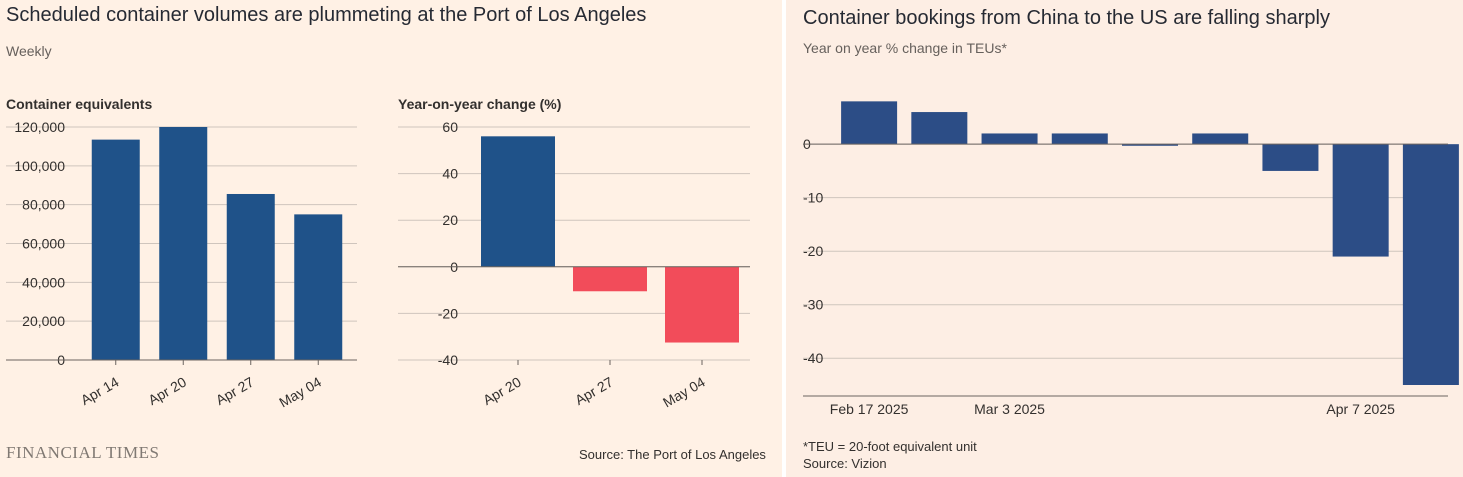 The height and width of the screenshot is (477, 1463). Describe the element at coordinates (1009, 409) in the screenshot. I see `x-tick-label: Mar 3 2025` at that location.